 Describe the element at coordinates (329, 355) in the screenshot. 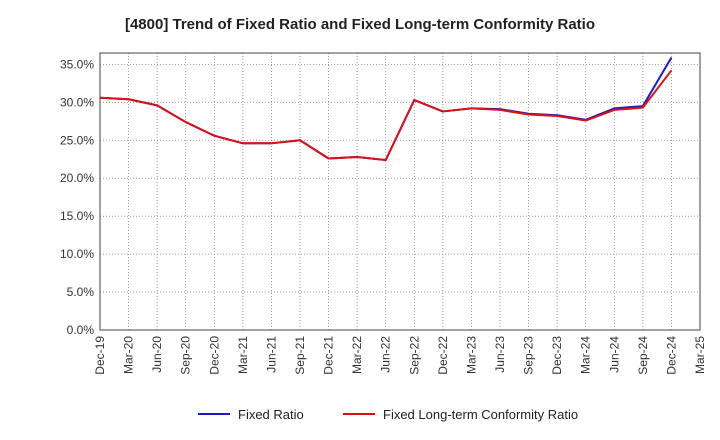

I see `x-tick-label: Dec-21` at that location.